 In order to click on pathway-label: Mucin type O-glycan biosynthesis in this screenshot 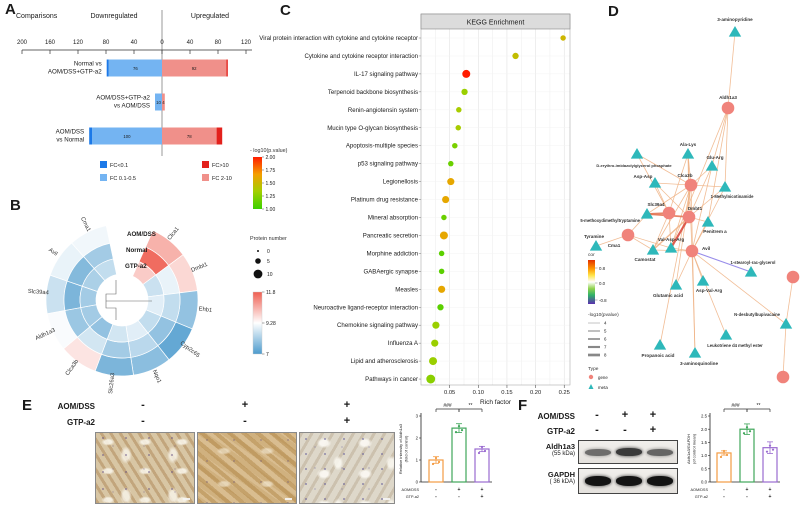, I will do `click(372, 128)`.